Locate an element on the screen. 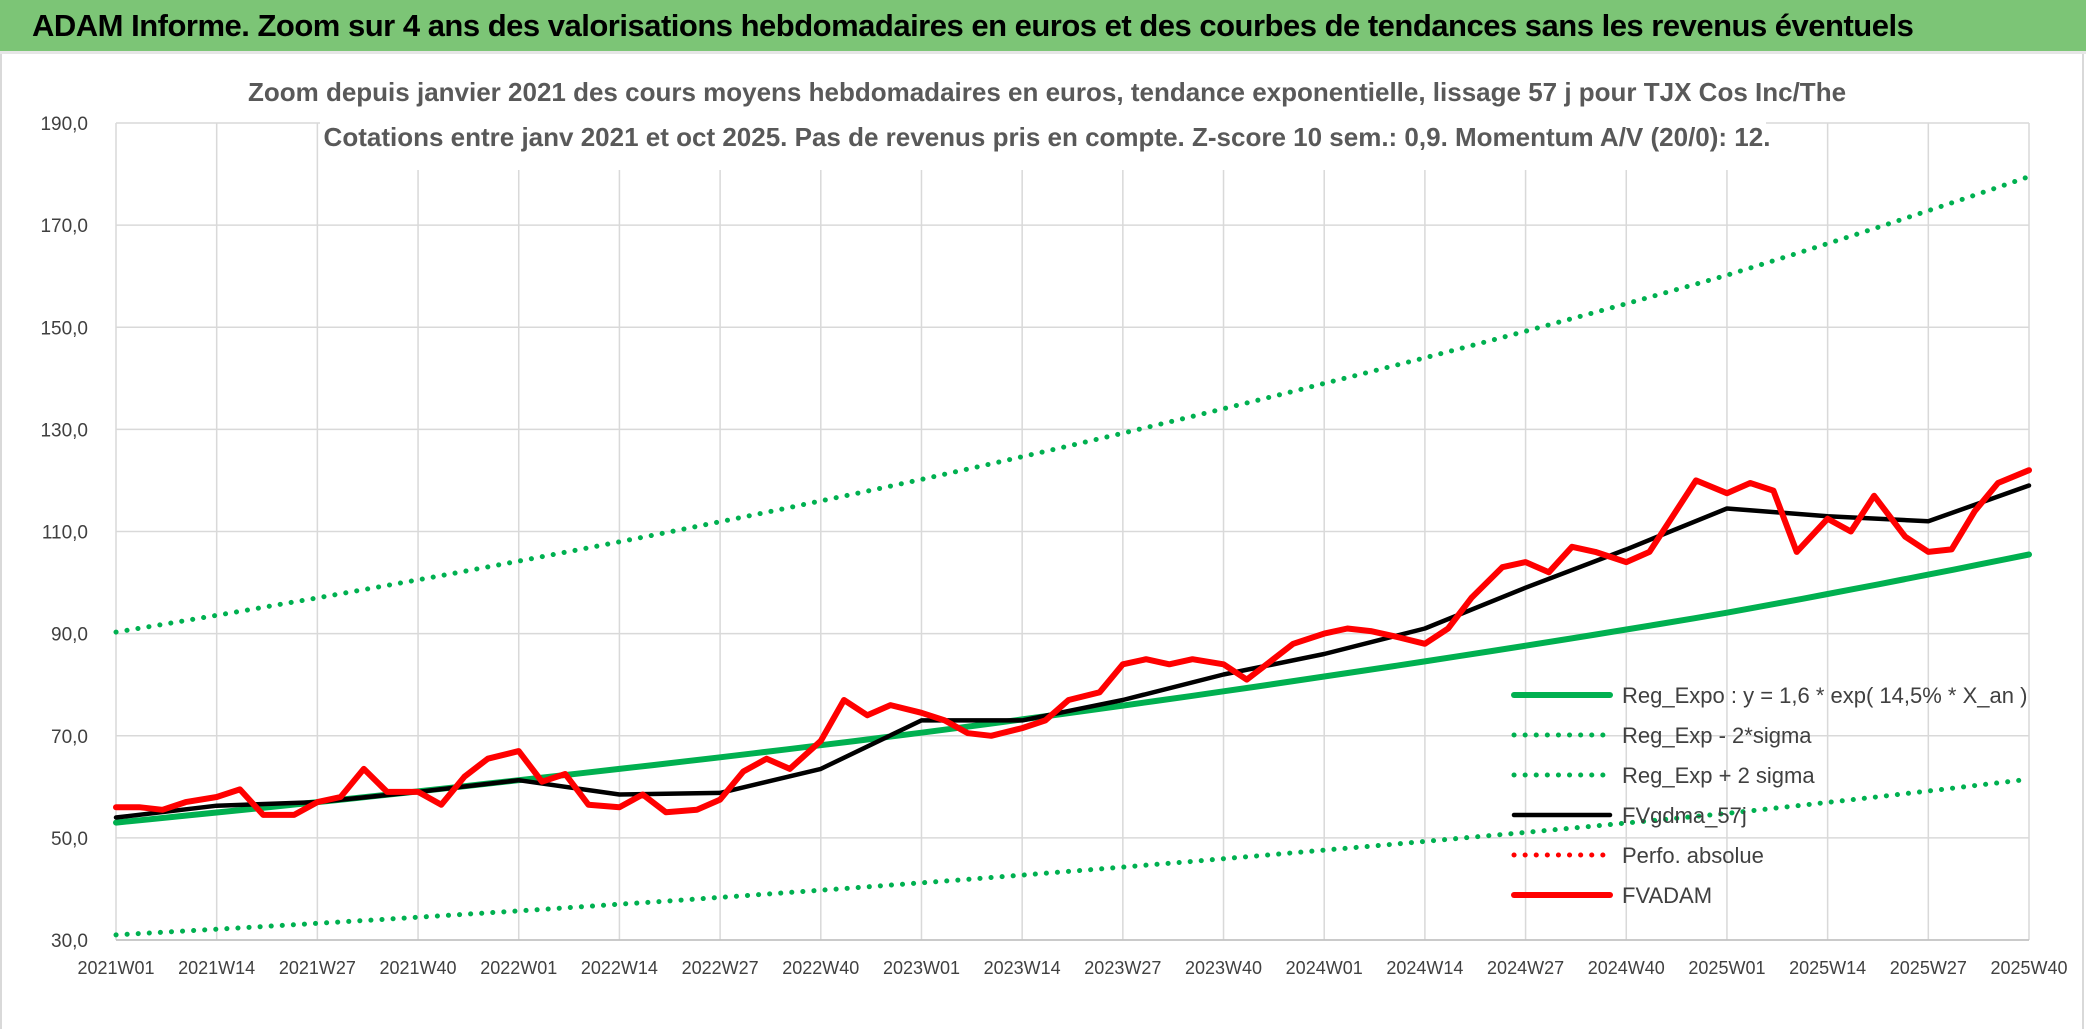 Image resolution: width=2086 pixels, height=1031 pixels. y-tick-label: 90,0 is located at coordinates (69, 635).